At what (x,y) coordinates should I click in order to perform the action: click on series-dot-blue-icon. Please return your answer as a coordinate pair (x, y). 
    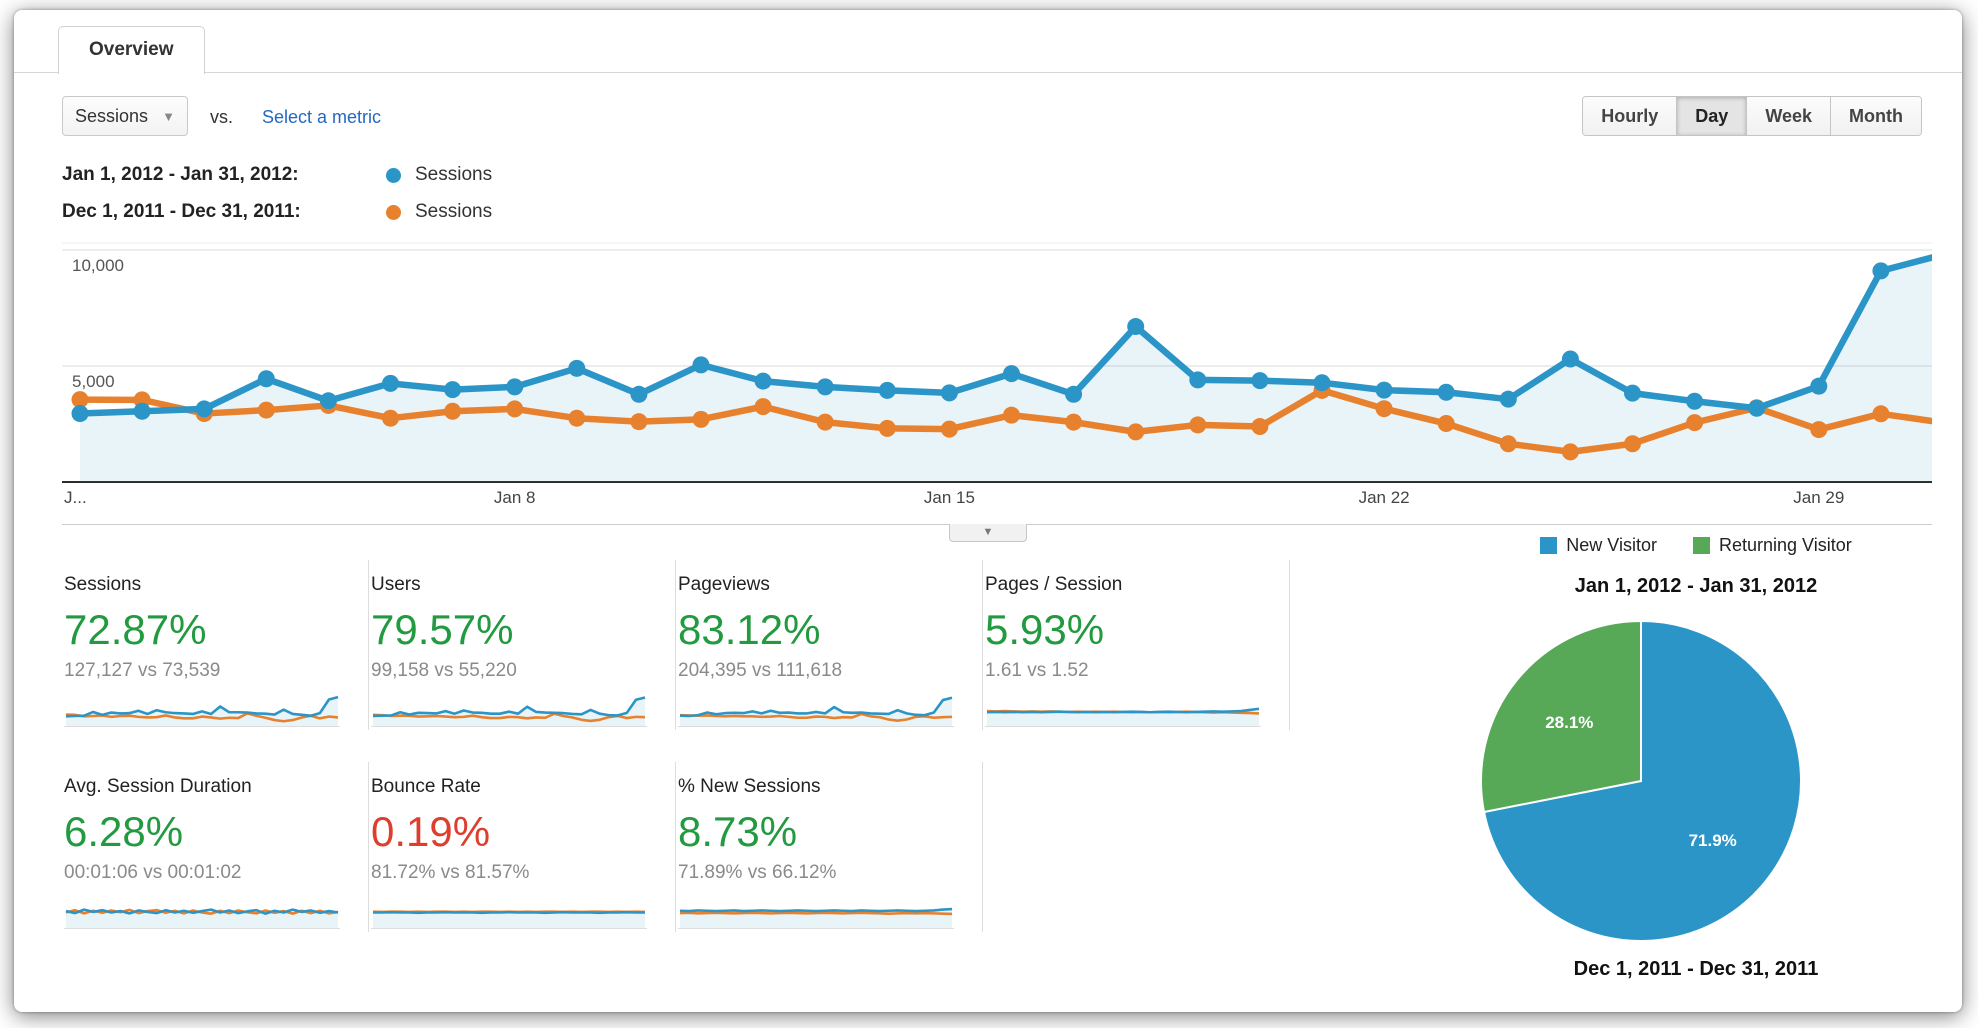
    Looking at the image, I should click on (393, 175).